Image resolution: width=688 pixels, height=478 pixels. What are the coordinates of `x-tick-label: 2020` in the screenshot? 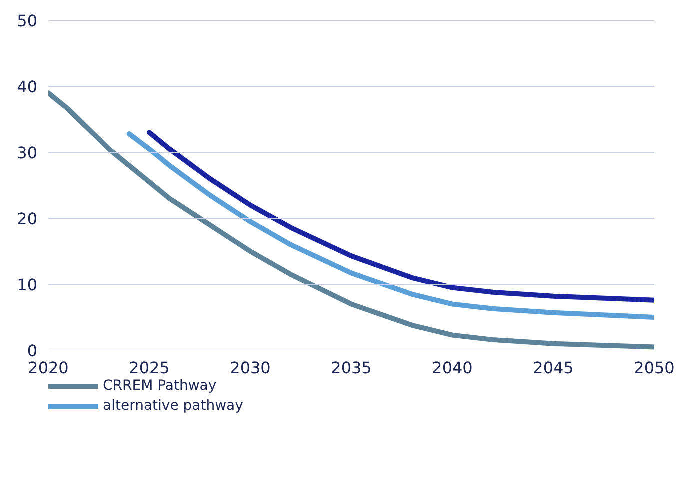 It's located at (48, 368).